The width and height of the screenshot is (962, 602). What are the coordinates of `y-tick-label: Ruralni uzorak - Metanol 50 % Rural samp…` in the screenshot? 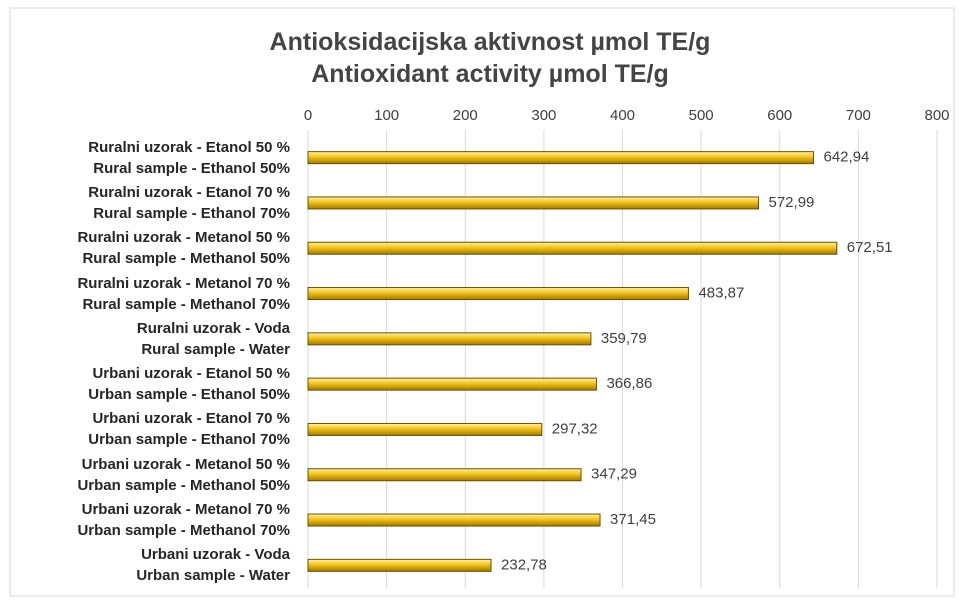 It's located at (183, 248).